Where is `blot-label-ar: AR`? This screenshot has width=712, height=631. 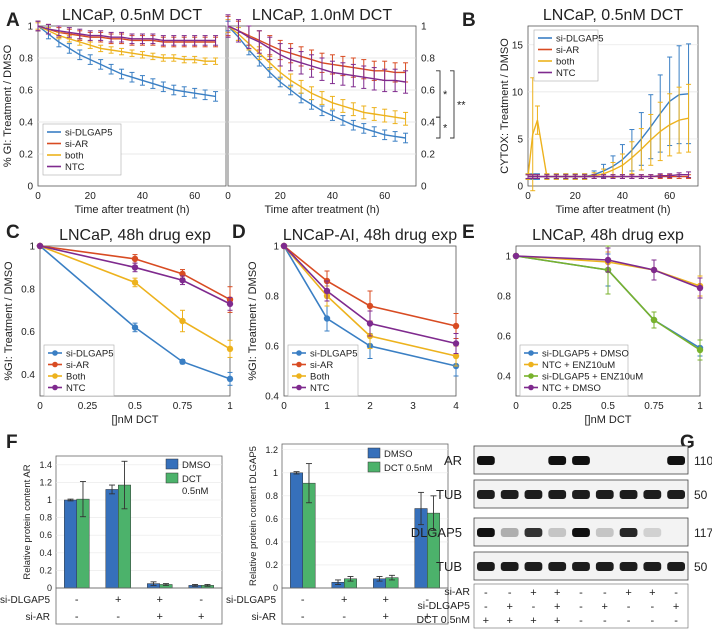
blot-label-ar: AR is located at coordinates (453, 460).